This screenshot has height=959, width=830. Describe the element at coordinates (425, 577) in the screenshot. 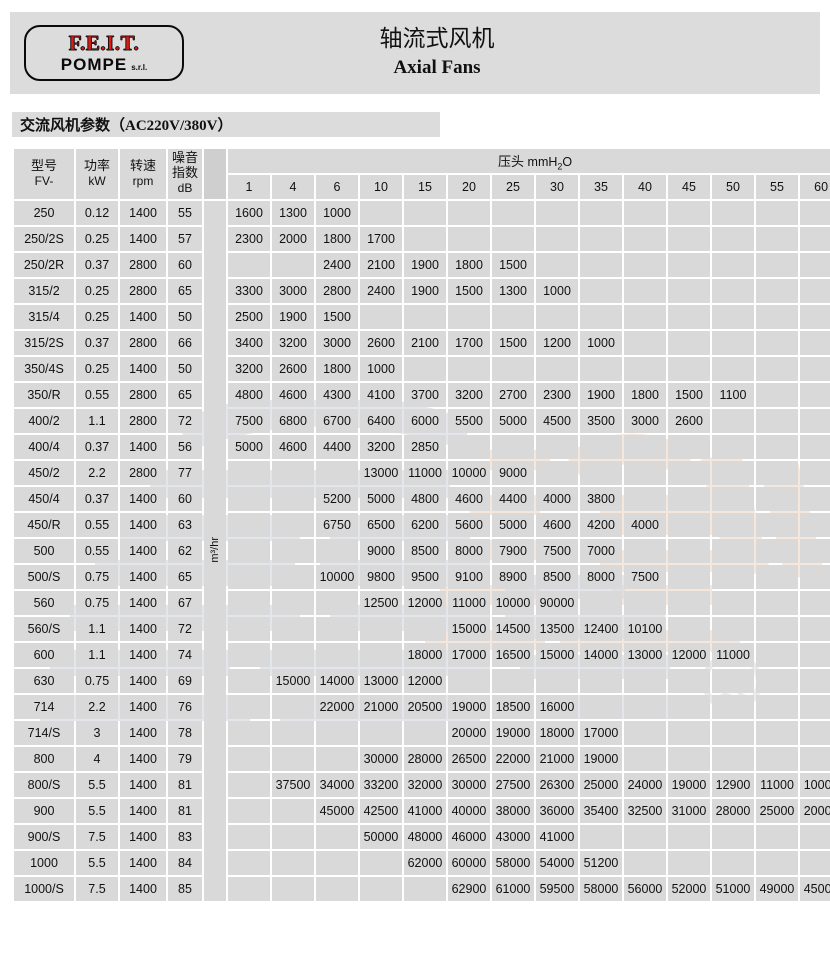

I see `cell-flow-value: 9500` at that location.